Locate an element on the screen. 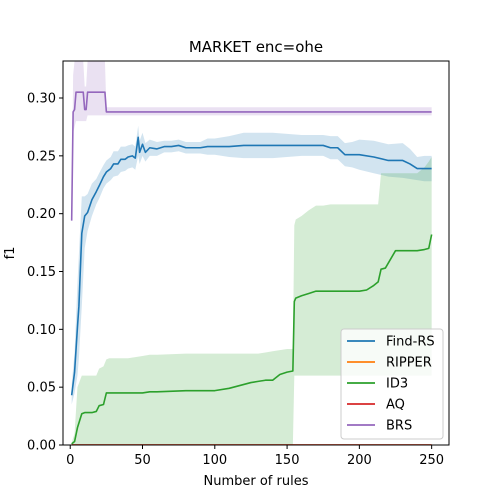 The width and height of the screenshot is (500, 500). legend-label-brs: BRS is located at coordinates (399, 426).